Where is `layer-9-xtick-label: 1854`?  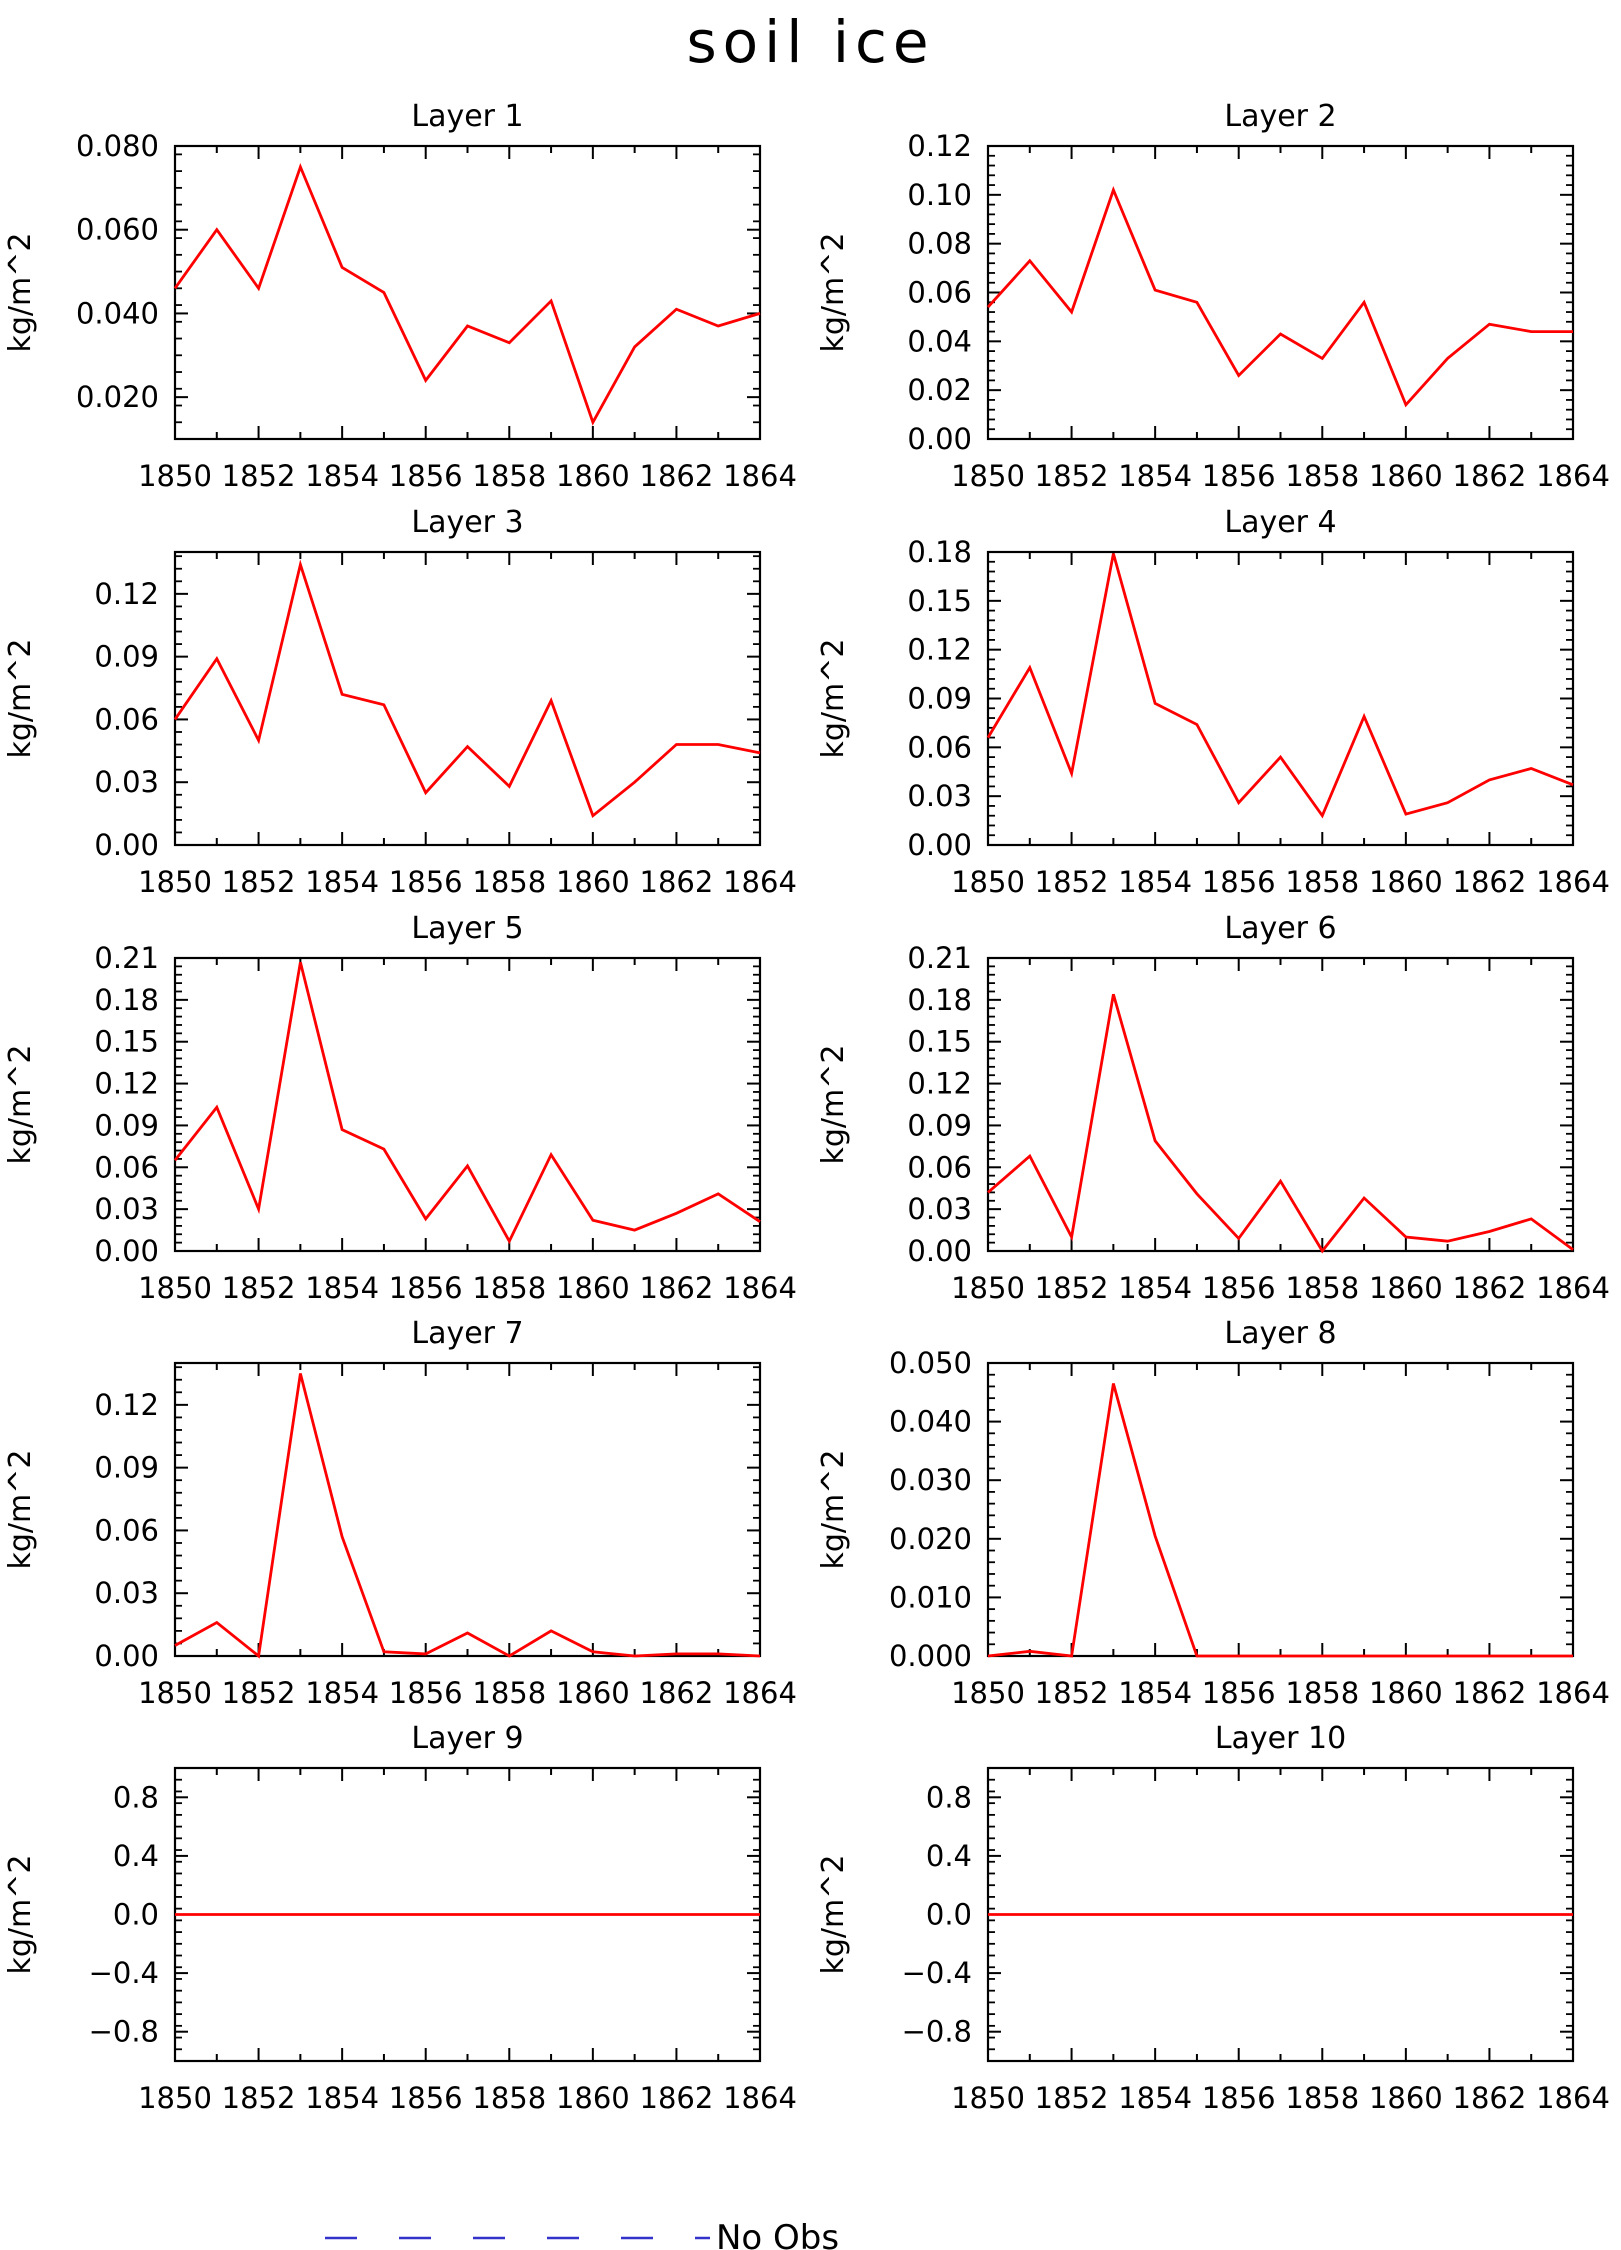
layer-9-xtick-label: 1854 is located at coordinates (342, 2098).